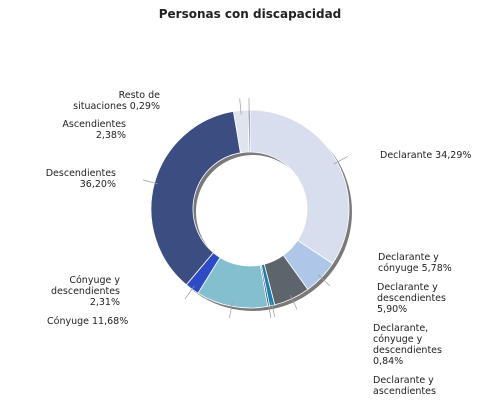  I want to click on slice-label-5: ascendientes, so click(404, 391).